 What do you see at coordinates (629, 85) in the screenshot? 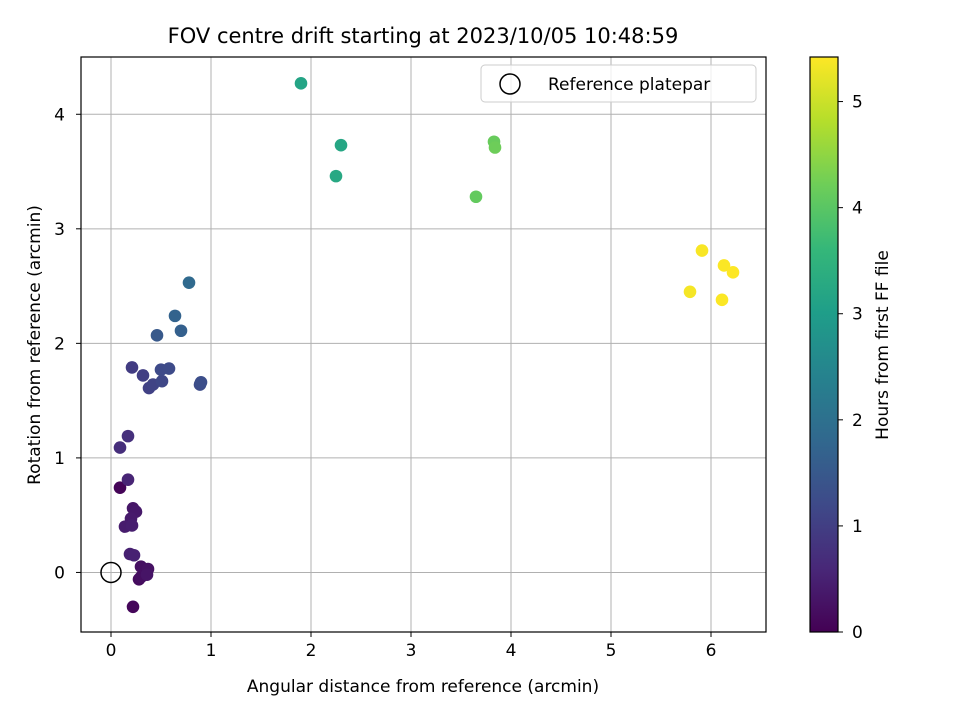
I see `legend-label: Reference platepar` at bounding box center [629, 85].